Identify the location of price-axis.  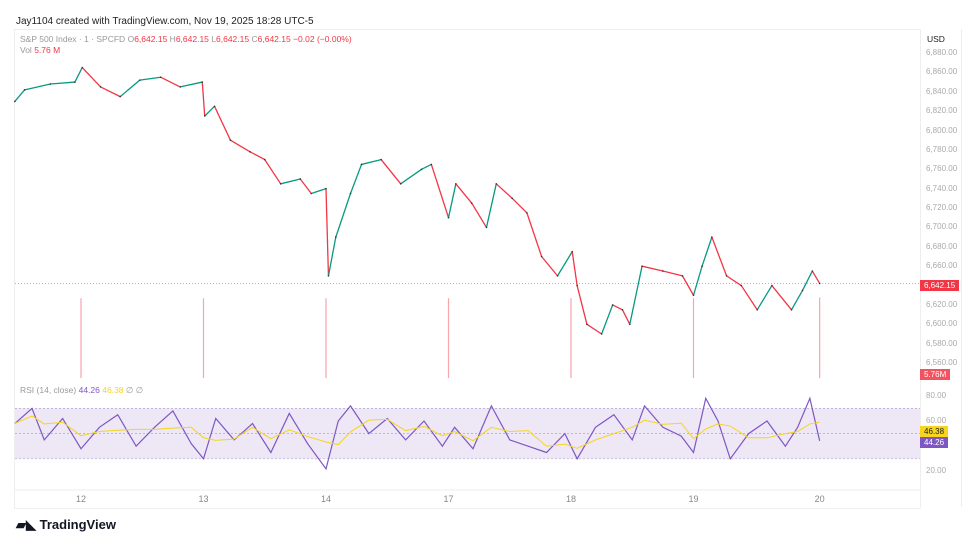
(941, 268).